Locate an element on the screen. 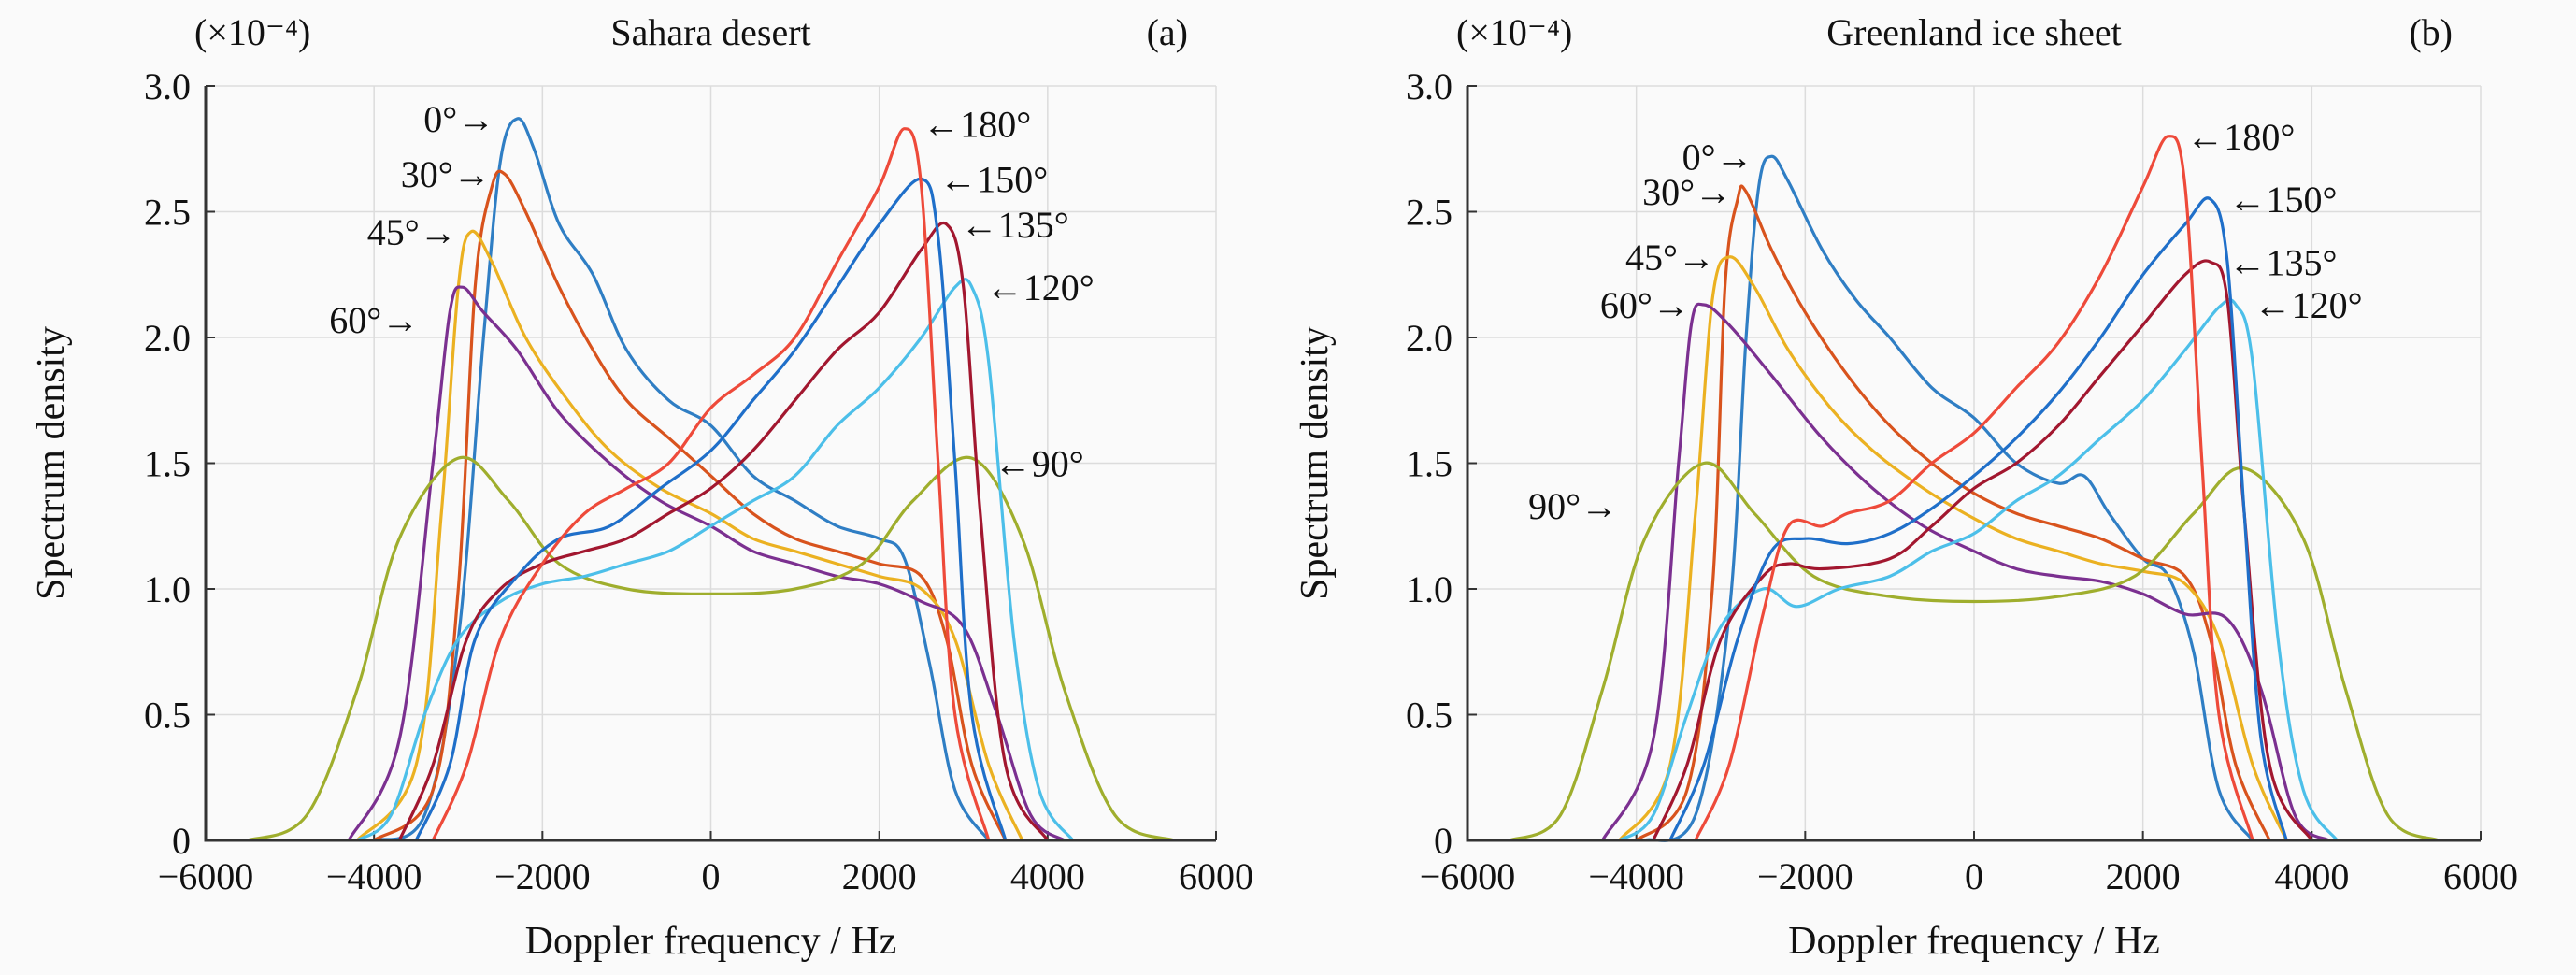  panel-label: (a) is located at coordinates (1167, 32).